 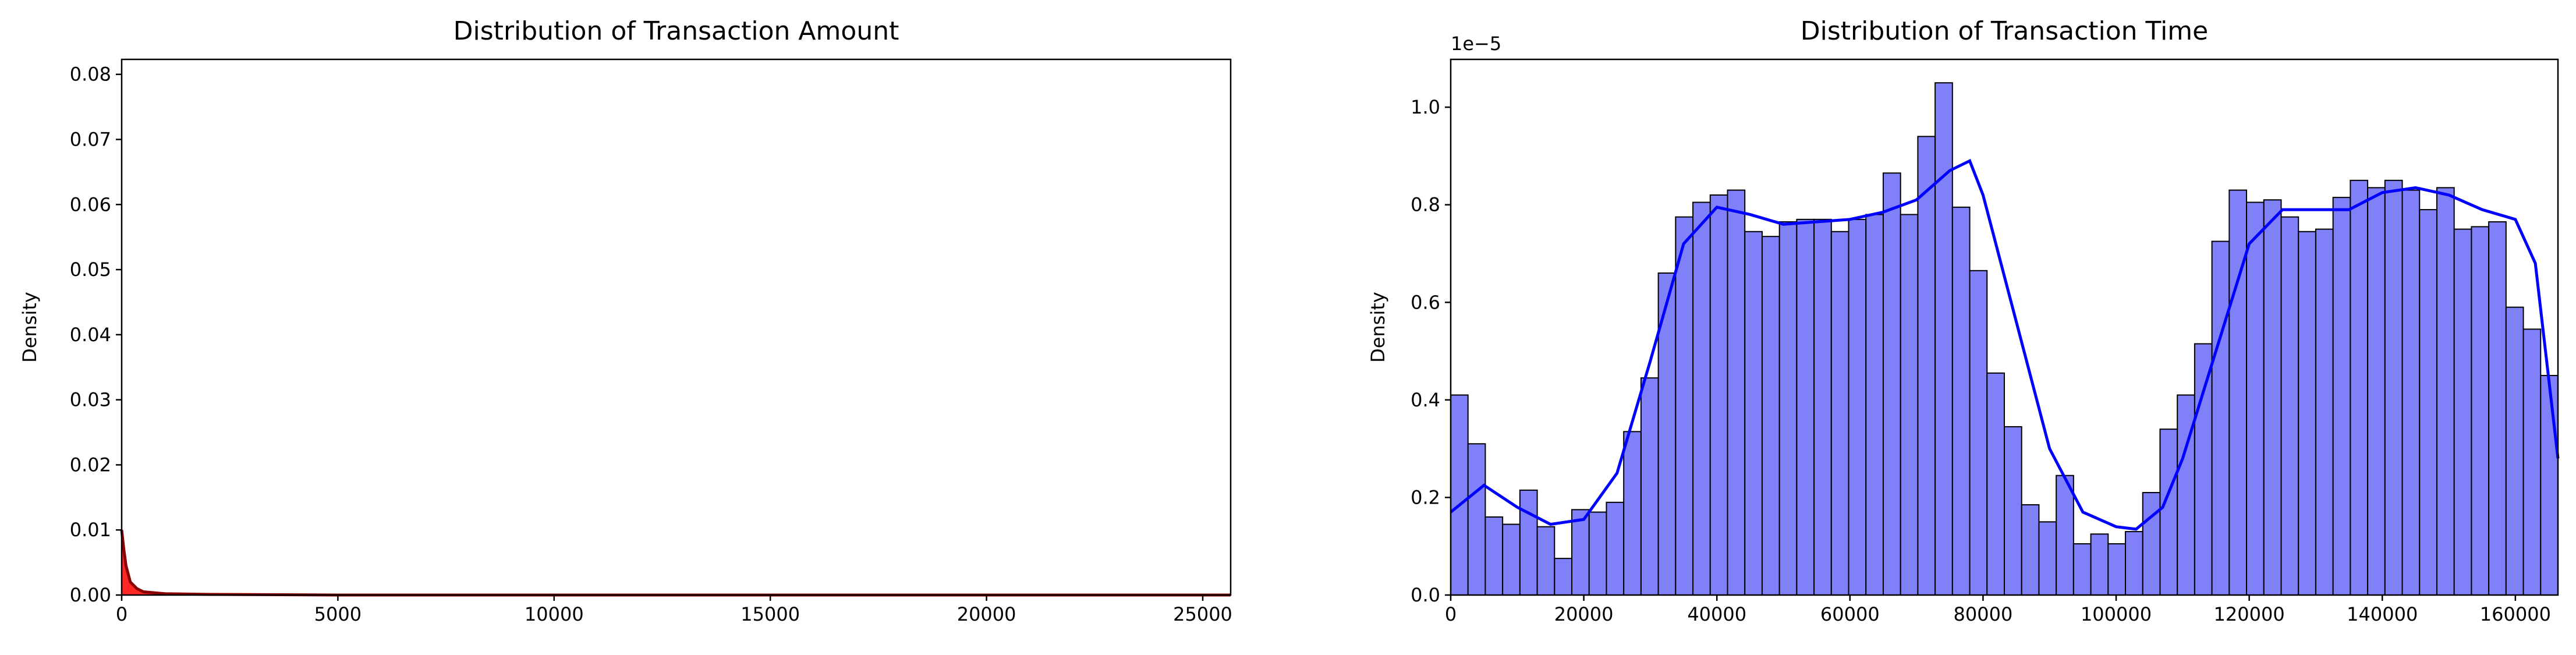 What do you see at coordinates (676, 31) in the screenshot?
I see `chart-title: Distribution of Transaction Amount` at bounding box center [676, 31].